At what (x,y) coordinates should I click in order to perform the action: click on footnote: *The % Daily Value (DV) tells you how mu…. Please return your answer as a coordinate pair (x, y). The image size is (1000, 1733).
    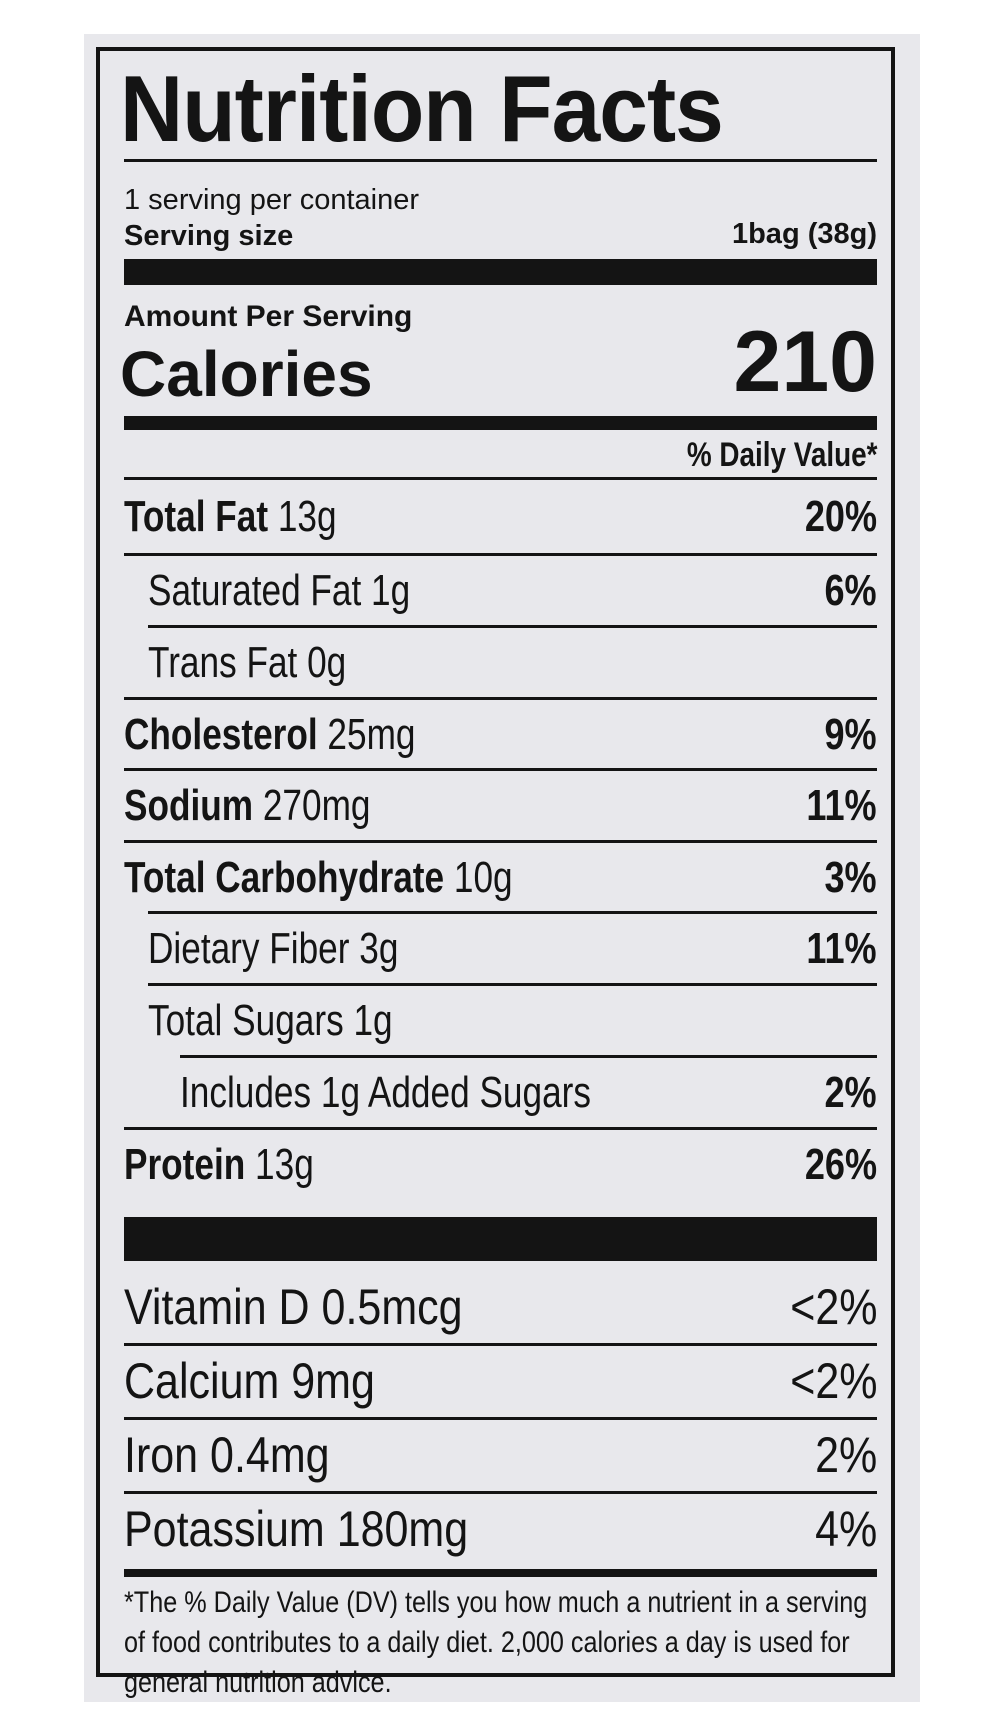
    Looking at the image, I should click on (496, 1642).